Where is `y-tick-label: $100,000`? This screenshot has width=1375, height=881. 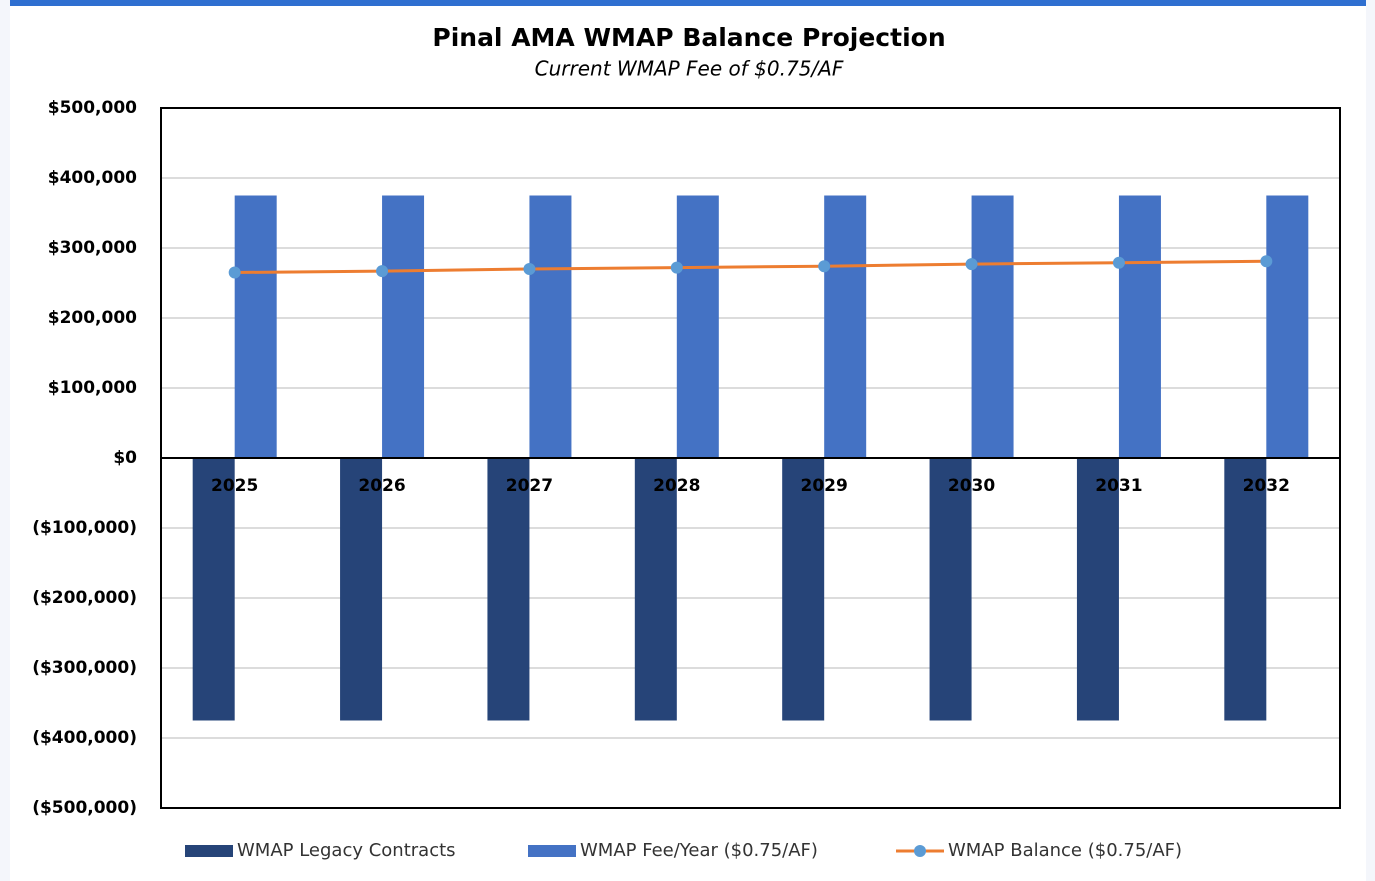 y-tick-label: $100,000 is located at coordinates (92, 388).